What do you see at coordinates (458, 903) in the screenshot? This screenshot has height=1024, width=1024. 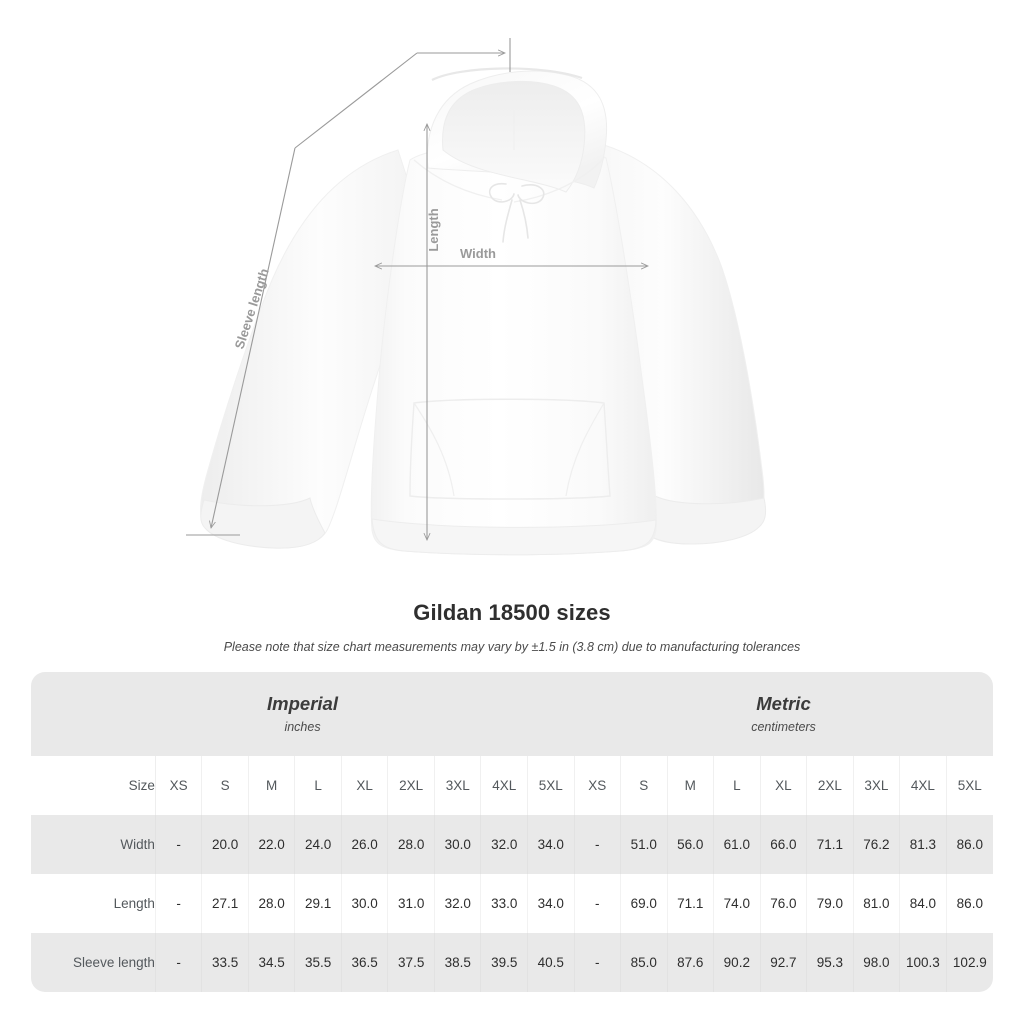 I see `cell-length-imperial-3xl: 32.0` at bounding box center [458, 903].